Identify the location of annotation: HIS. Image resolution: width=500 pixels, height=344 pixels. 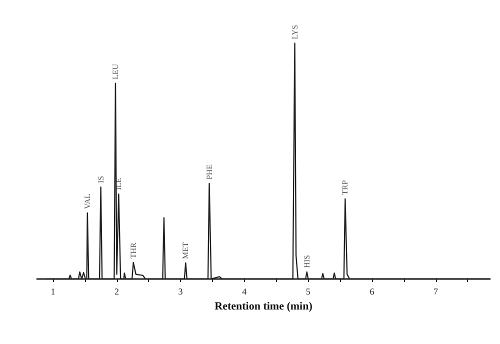
(307, 261).